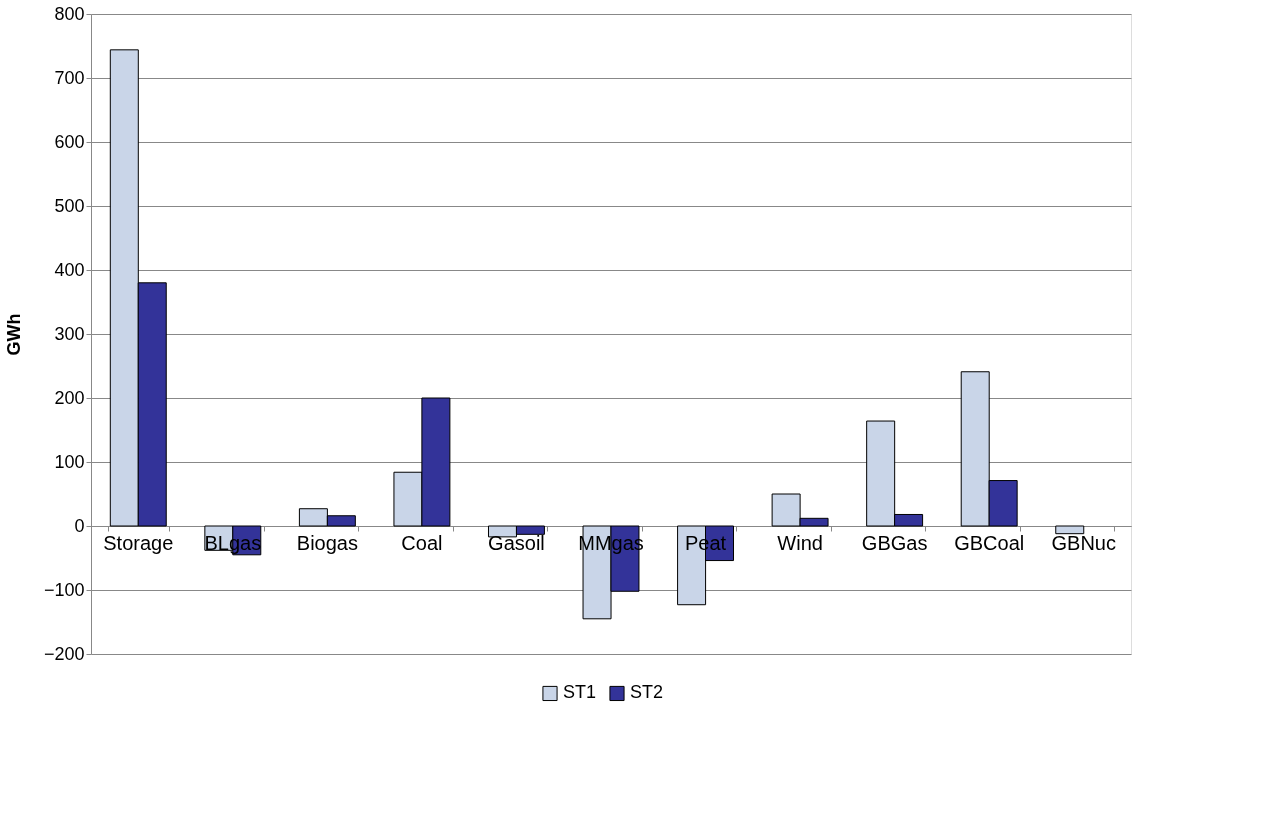 The width and height of the screenshot is (1278, 819). Describe the element at coordinates (79, 525) in the screenshot. I see `y-tick-label: 0` at that location.